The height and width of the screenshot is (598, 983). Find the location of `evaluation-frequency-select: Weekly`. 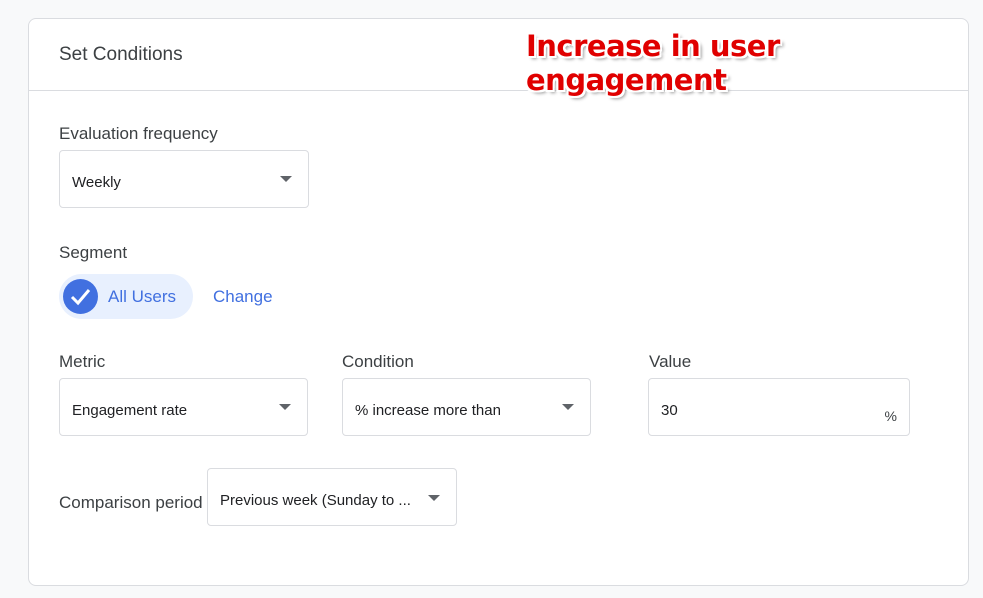

evaluation-frequency-select: Weekly is located at coordinates (184, 179).